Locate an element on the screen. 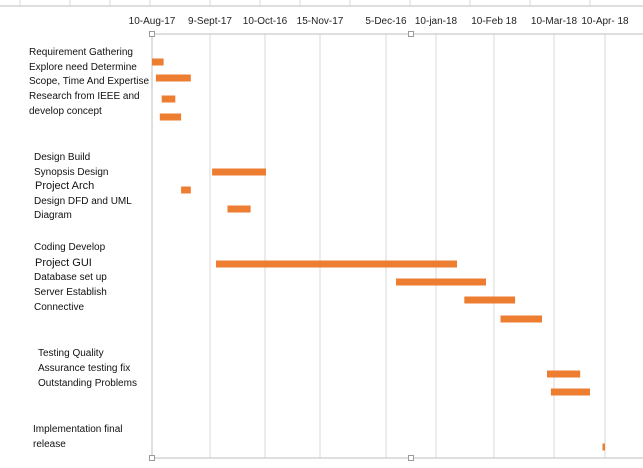  handle-bottom-left is located at coordinates (152, 458).